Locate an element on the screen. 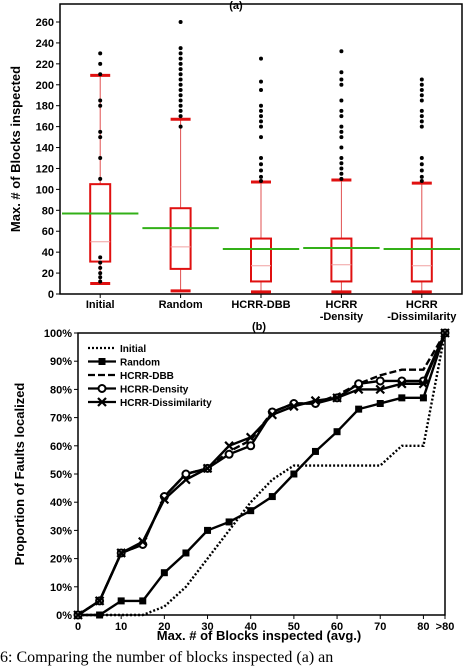 The width and height of the screenshot is (474, 668). y-tick-label: 20% is located at coordinates (61, 560).